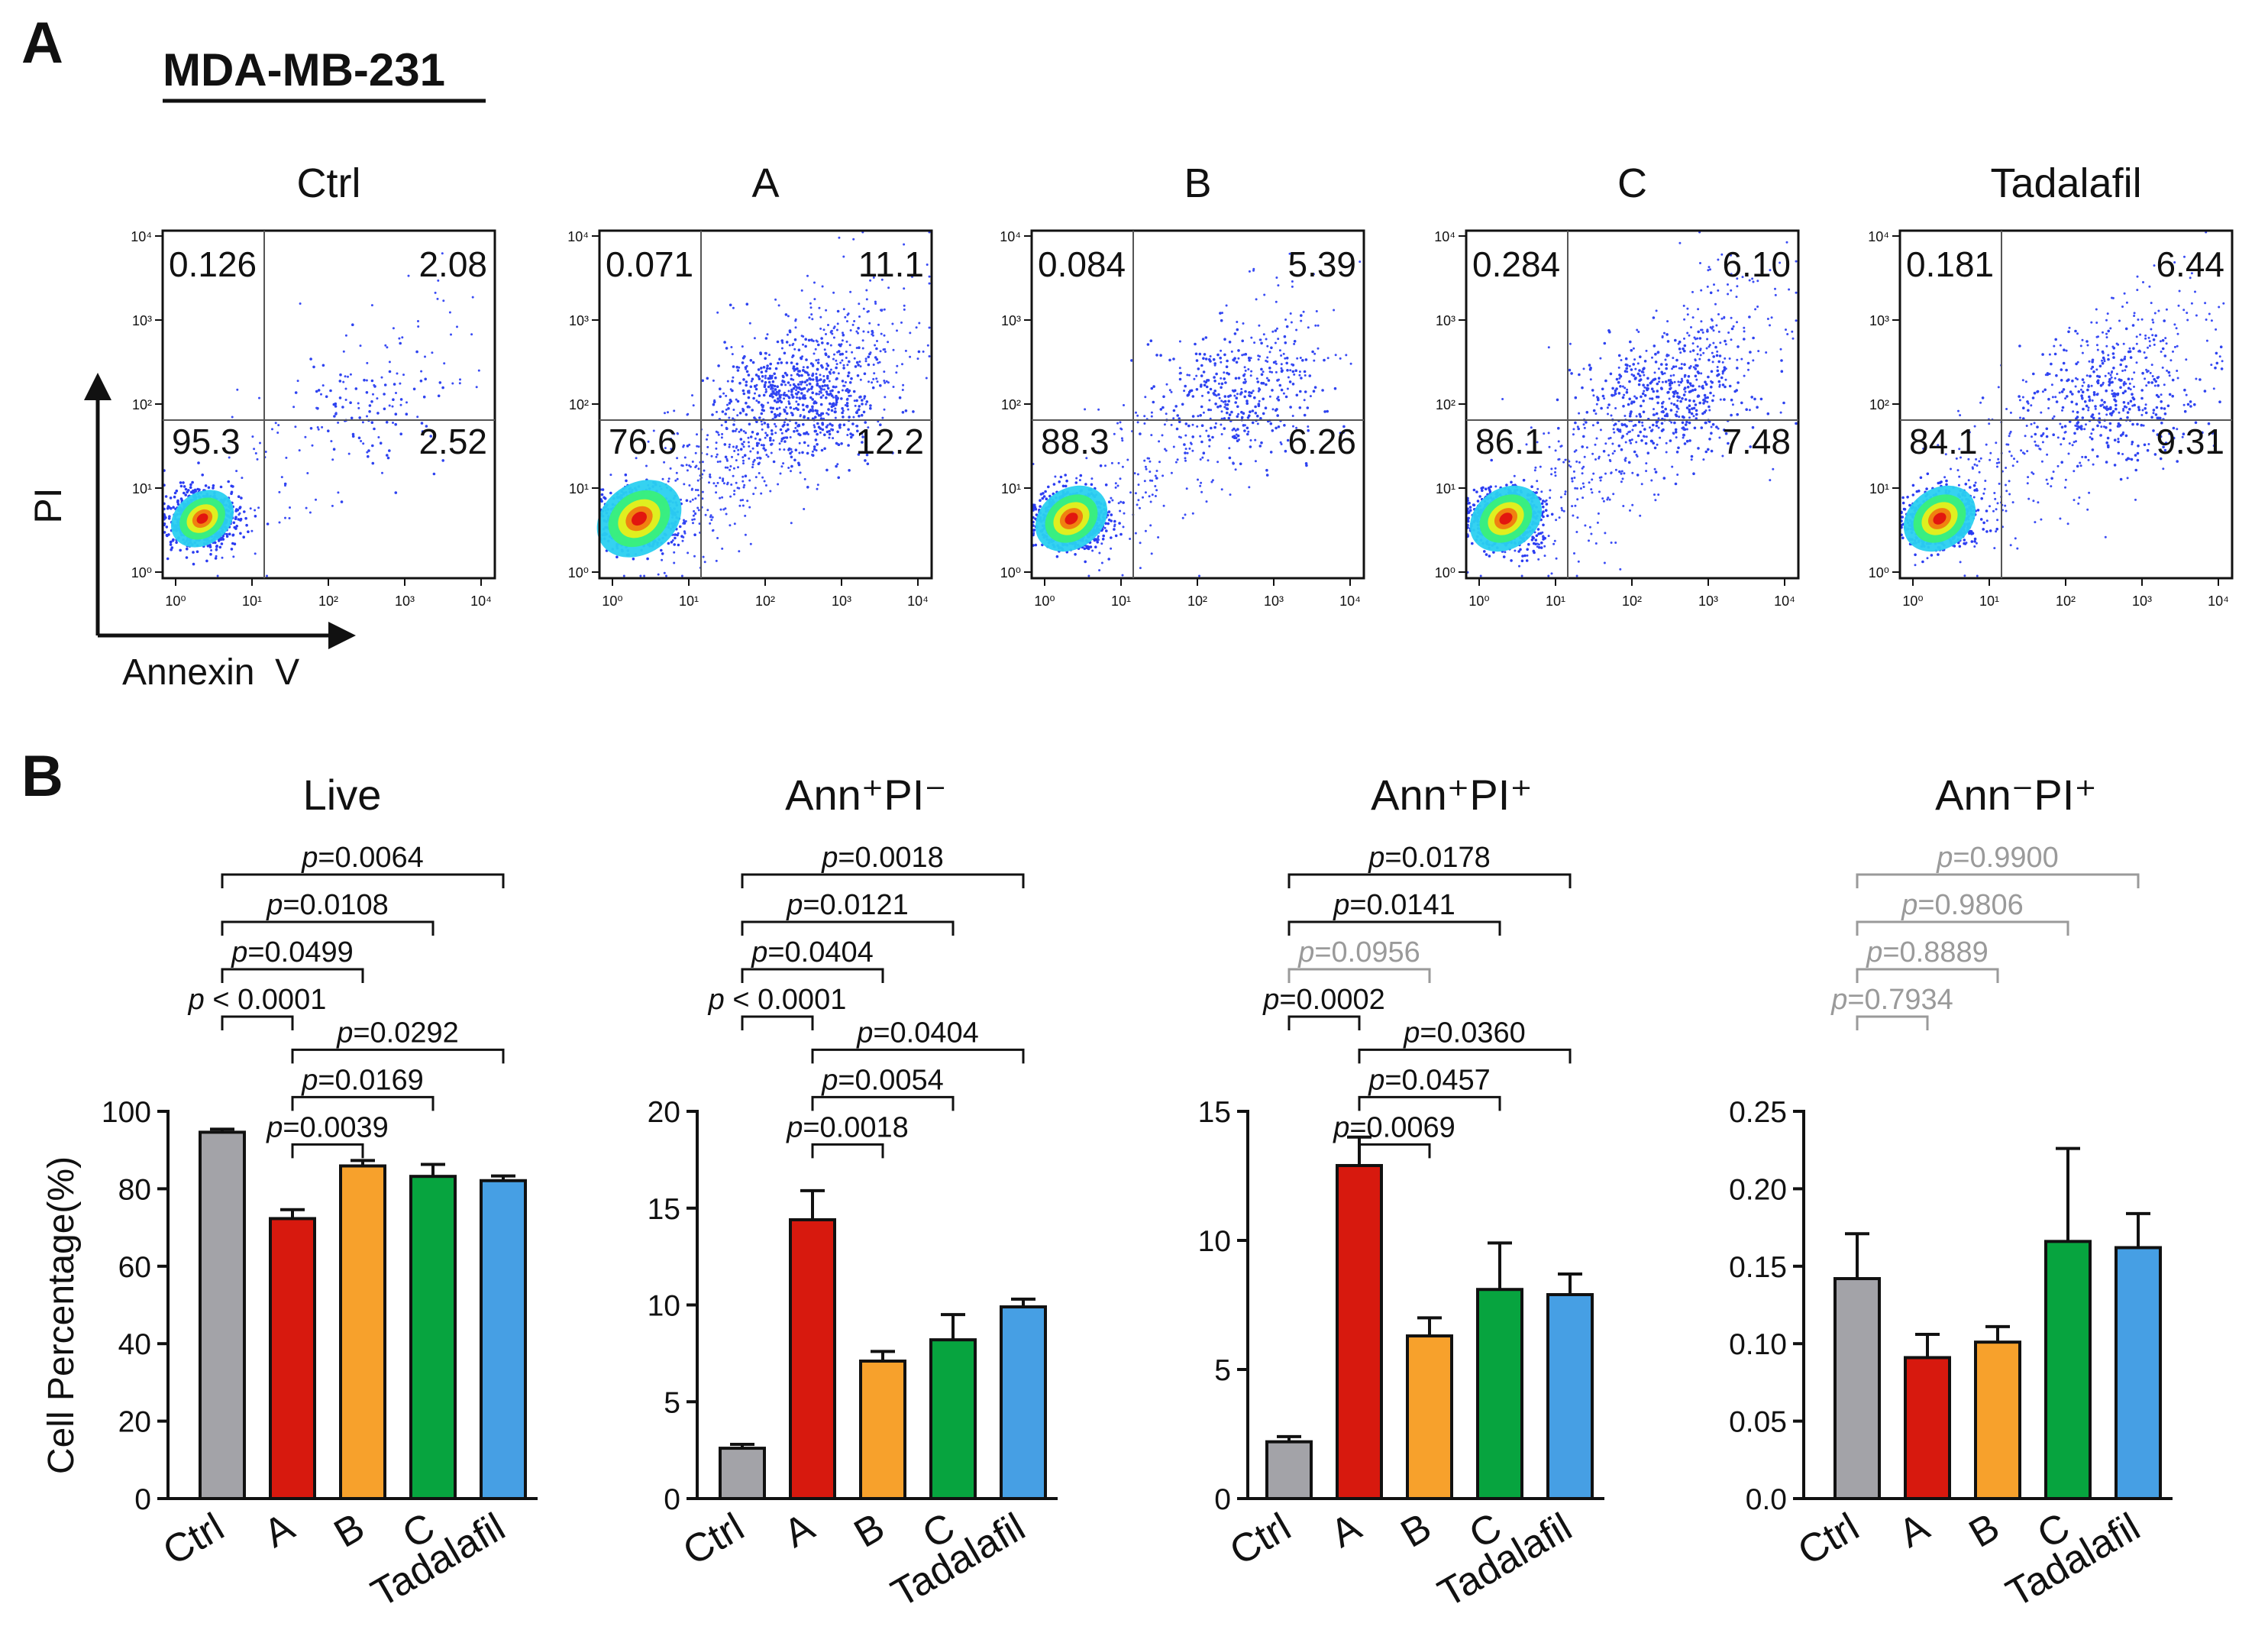 The height and width of the screenshot is (1633, 2268). I want to click on flow-y-tick-label: 10⁴, so click(141, 236).